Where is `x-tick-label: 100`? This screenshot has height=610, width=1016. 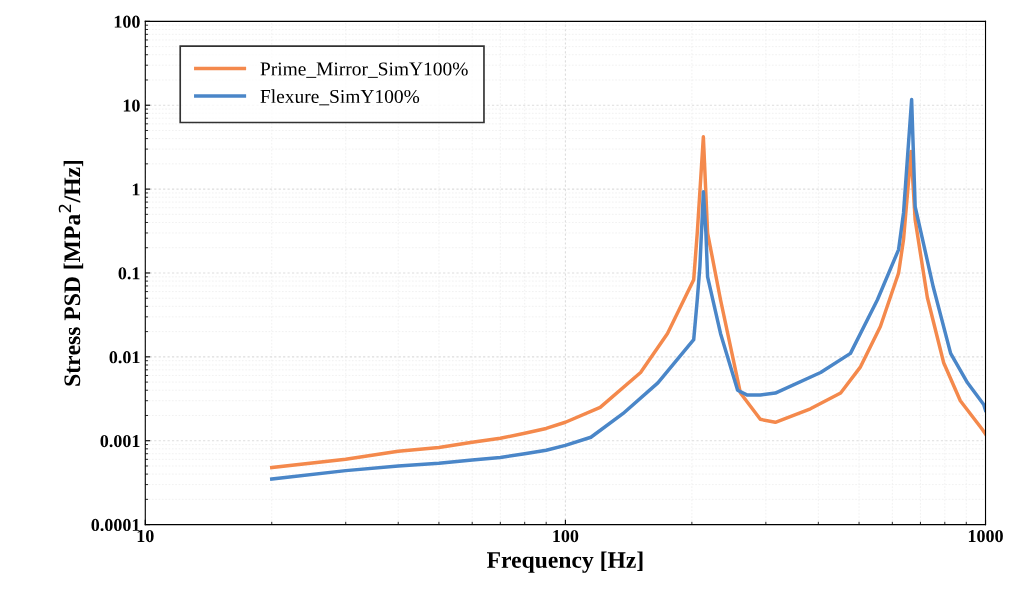 x-tick-label: 100 is located at coordinates (566, 536).